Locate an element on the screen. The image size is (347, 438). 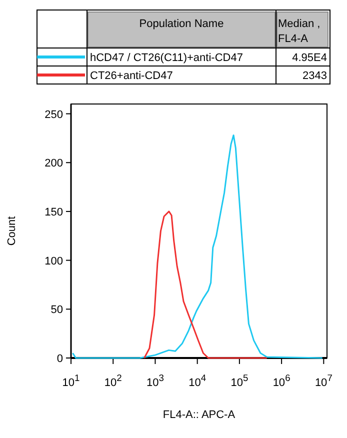
legend-label: hCD47 / CT26(C11)+anti-CD47 is located at coordinates (166, 58).